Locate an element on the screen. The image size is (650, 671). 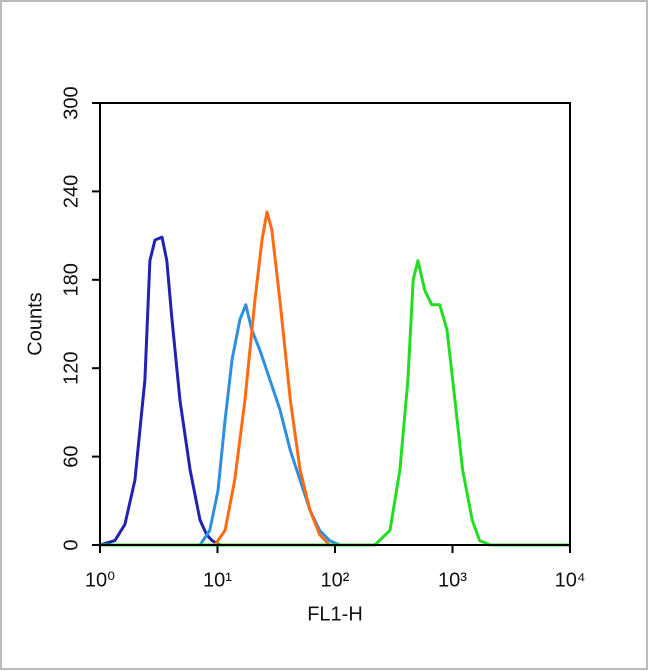
y-tick-label: 240 is located at coordinates (71, 191).